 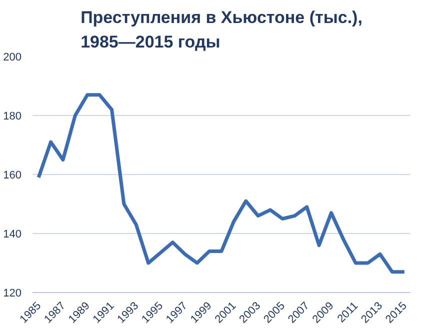 What do you see at coordinates (12, 176) in the screenshot?
I see `y-tick-label: 160` at bounding box center [12, 176].